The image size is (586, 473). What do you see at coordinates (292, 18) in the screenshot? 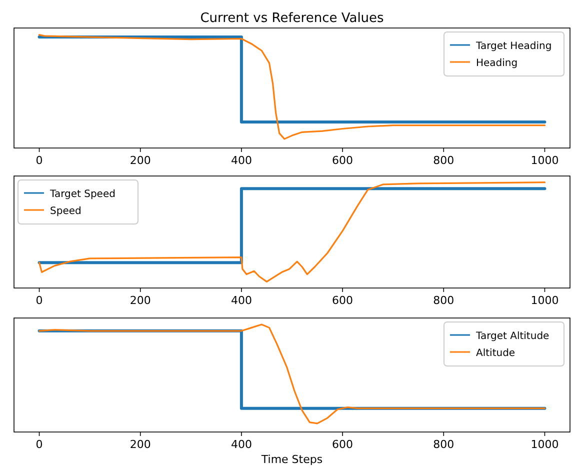
I see `chart-title: Current vs Reference Values` at bounding box center [292, 18].